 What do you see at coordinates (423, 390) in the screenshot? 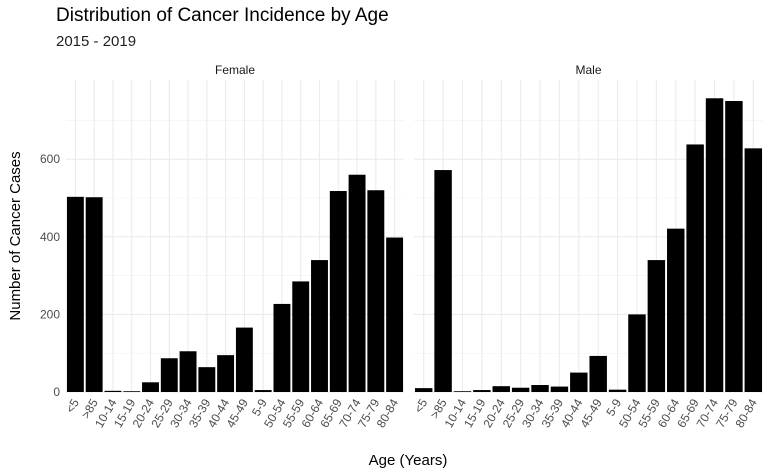
I see `bar-male-<5` at bounding box center [423, 390].